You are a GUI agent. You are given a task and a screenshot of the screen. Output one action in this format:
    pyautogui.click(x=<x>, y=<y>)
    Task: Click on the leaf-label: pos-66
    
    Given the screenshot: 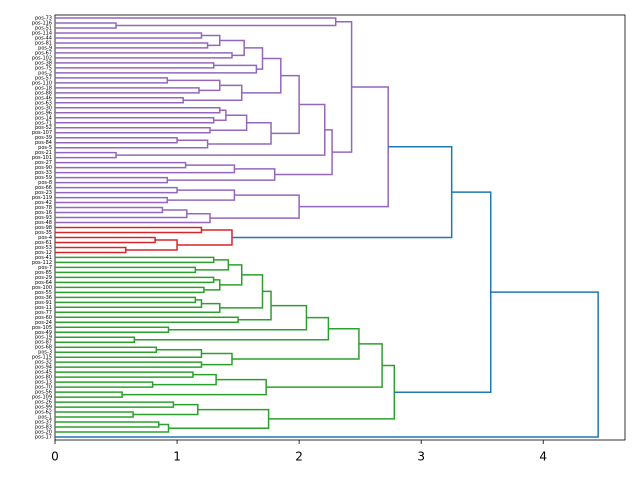 What is the action you would take?
    pyautogui.click(x=43, y=188)
    